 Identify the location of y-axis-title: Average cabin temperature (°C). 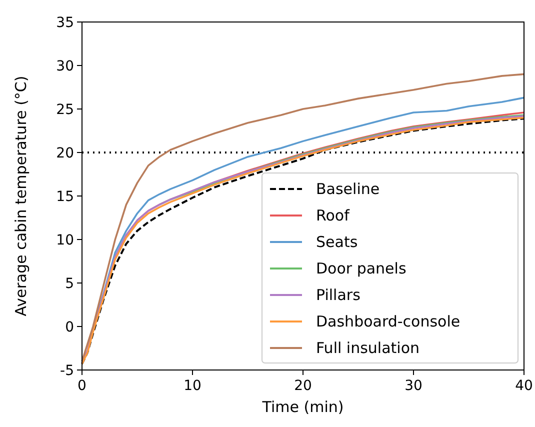
(21, 196).